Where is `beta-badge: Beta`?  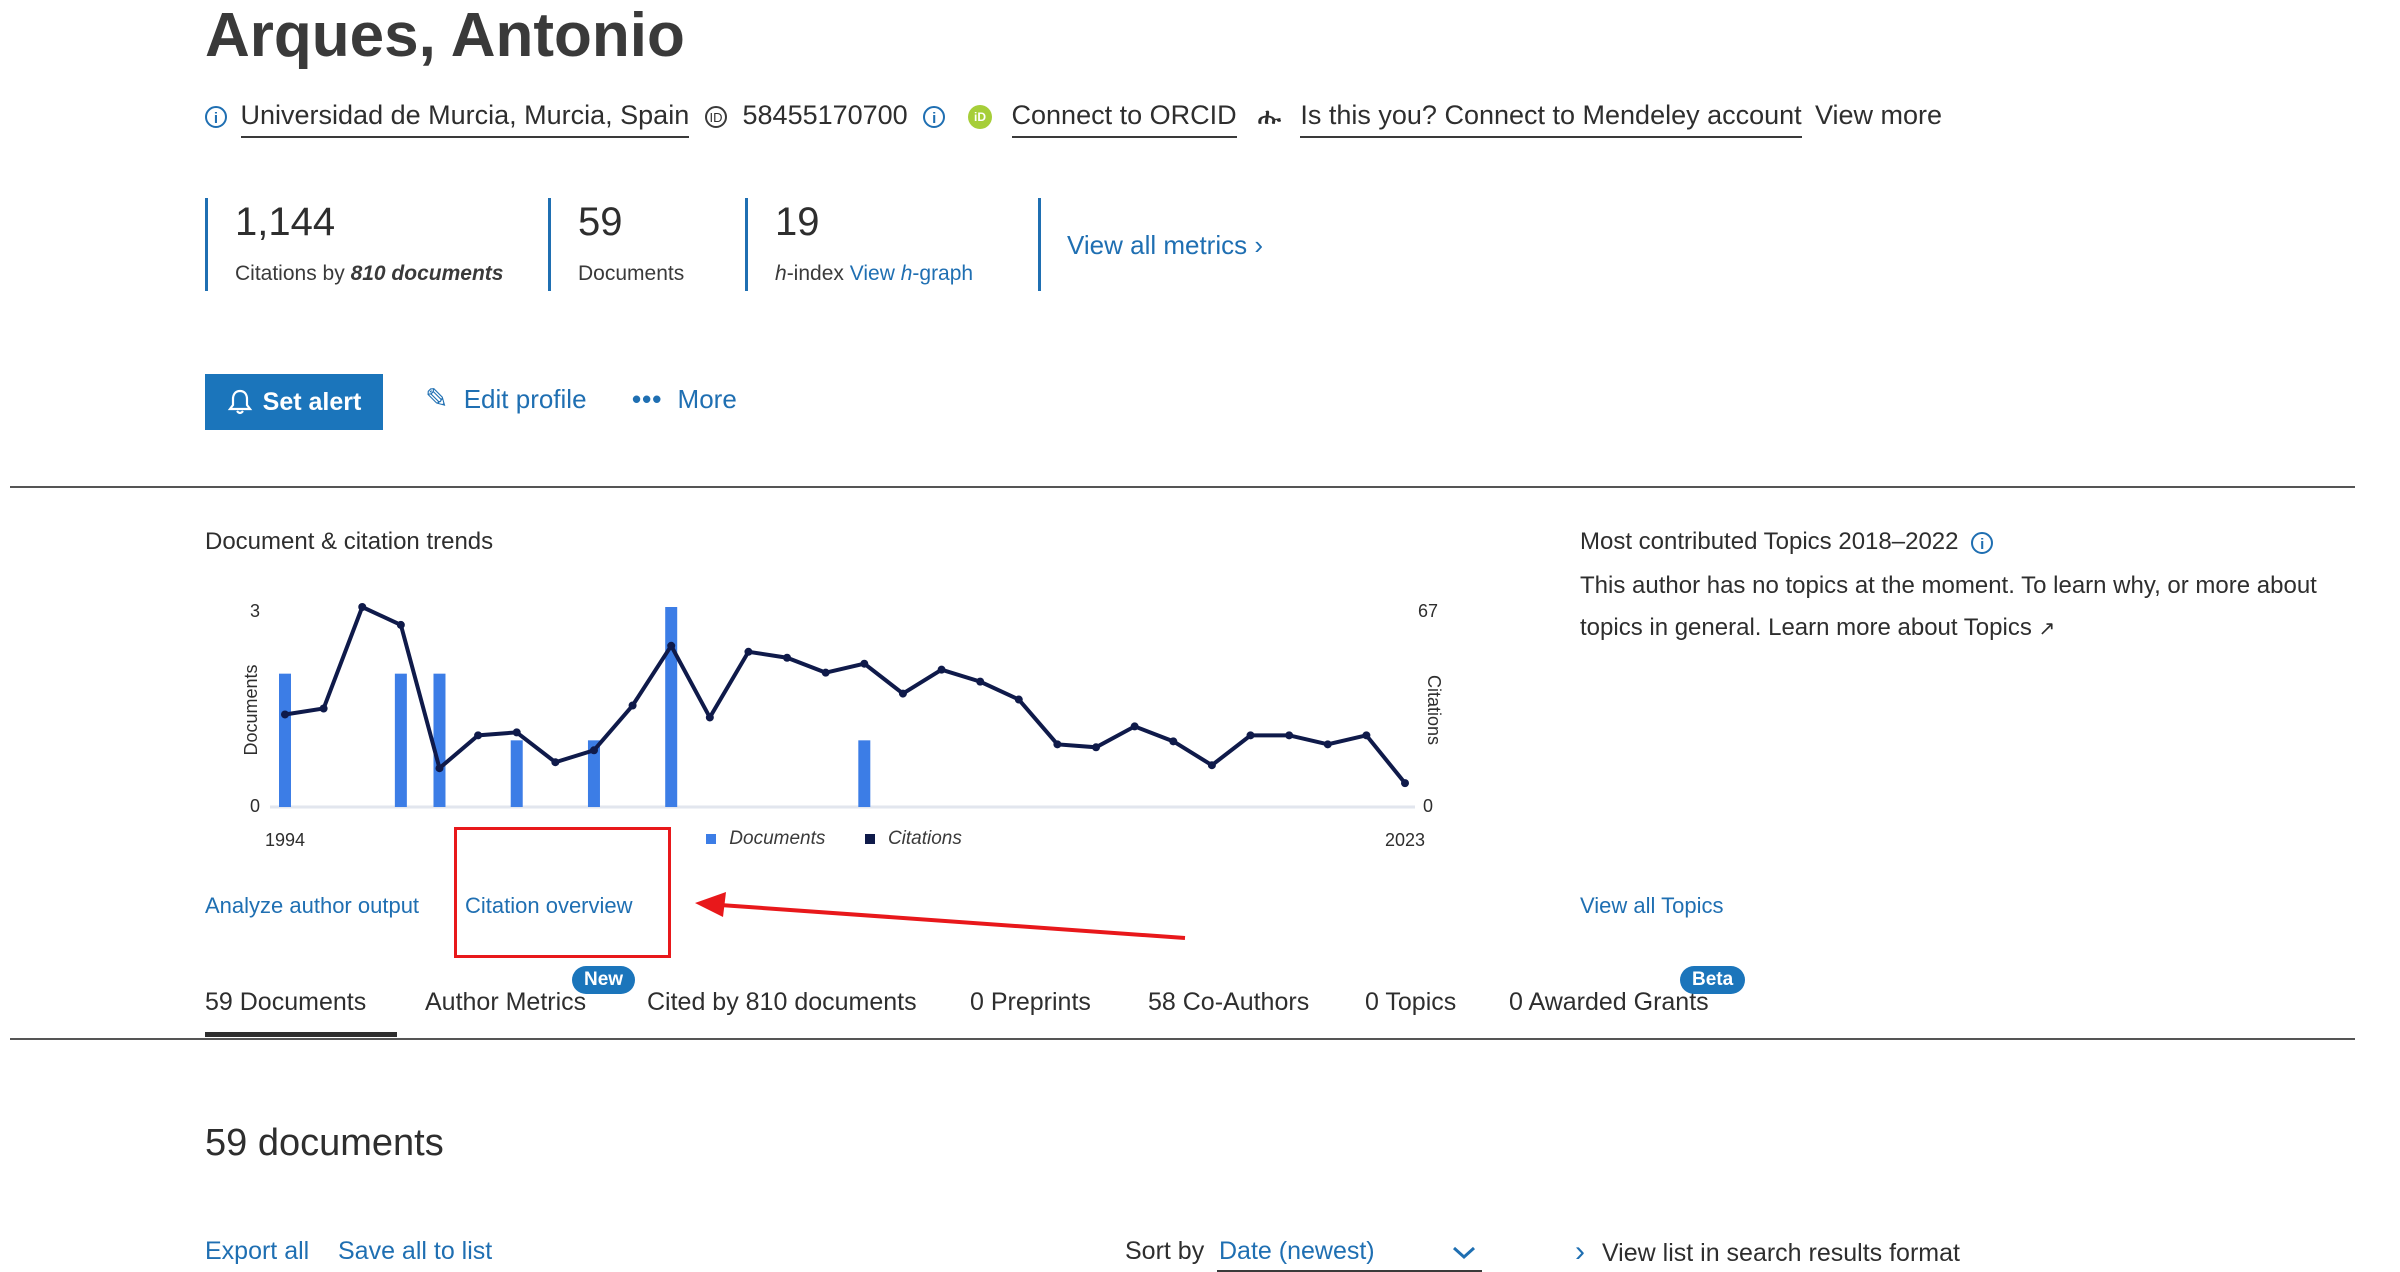 beta-badge: Beta is located at coordinates (1713, 980).